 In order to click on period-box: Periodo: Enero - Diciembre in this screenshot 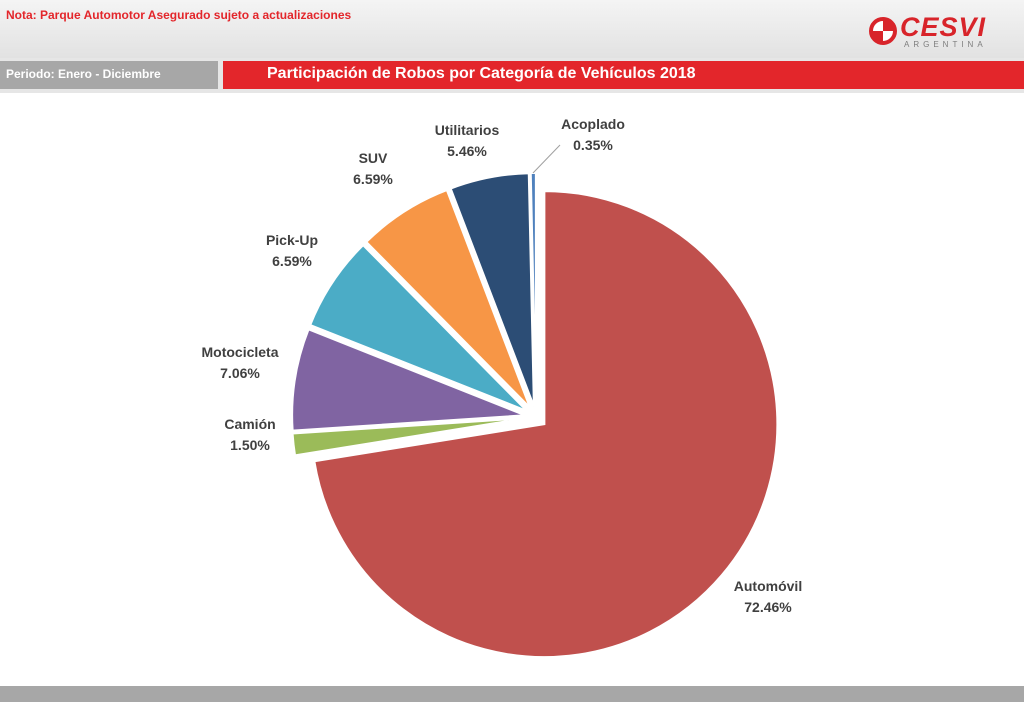, I will do `click(109, 75)`.